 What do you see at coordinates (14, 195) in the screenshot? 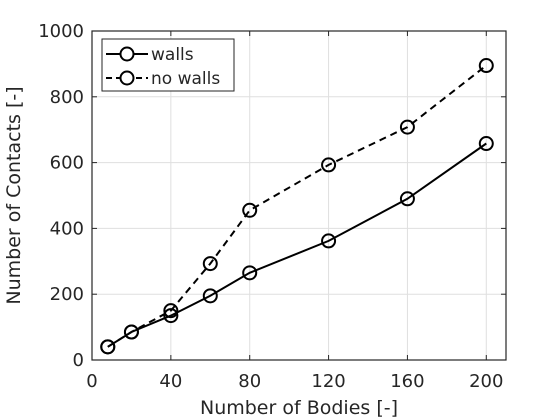
I see `y-axis-label: Number of Contacts [-]` at bounding box center [14, 195].